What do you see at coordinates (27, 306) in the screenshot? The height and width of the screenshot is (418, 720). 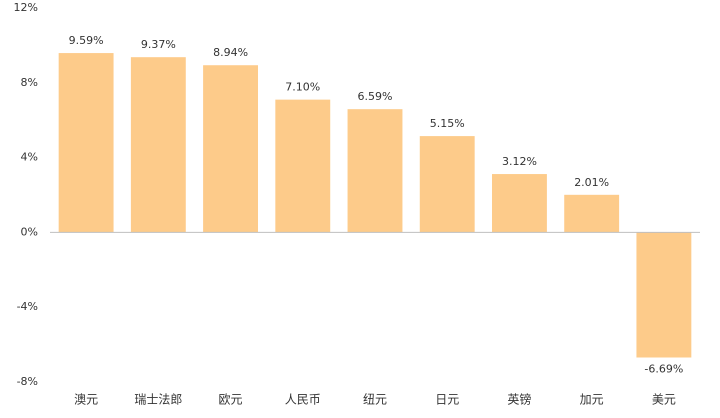 I see `y-tick-label: -4%` at bounding box center [27, 306].